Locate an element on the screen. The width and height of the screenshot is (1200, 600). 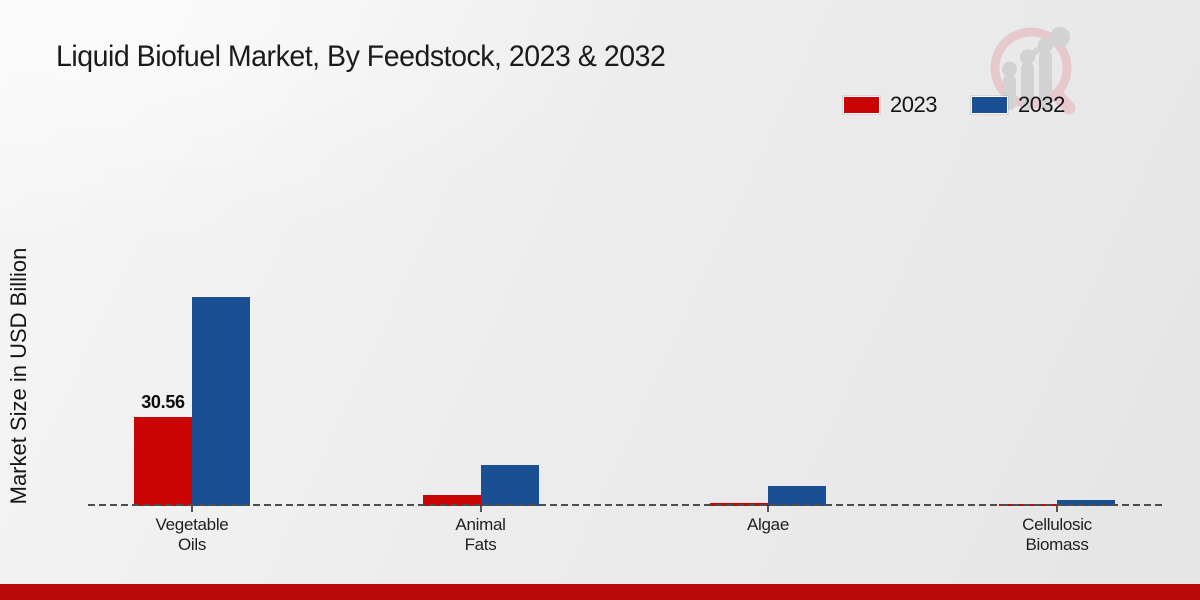
legend-label-2032: 2032 is located at coordinates (1041, 104).